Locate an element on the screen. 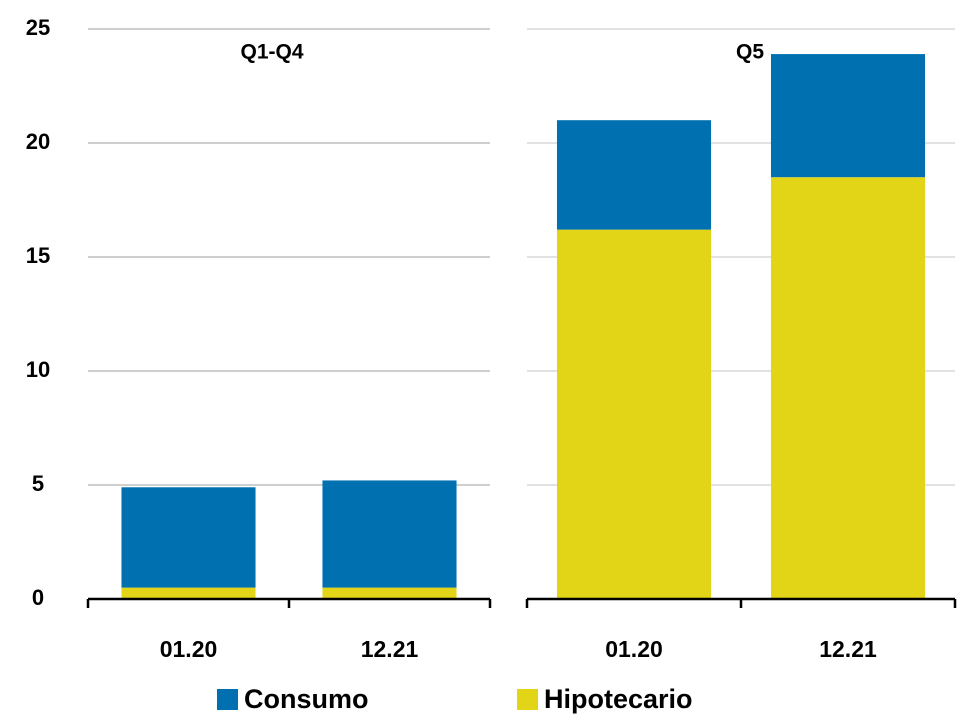 The width and height of the screenshot is (973, 721). panel-title: Q1-Q4 is located at coordinates (271, 52).